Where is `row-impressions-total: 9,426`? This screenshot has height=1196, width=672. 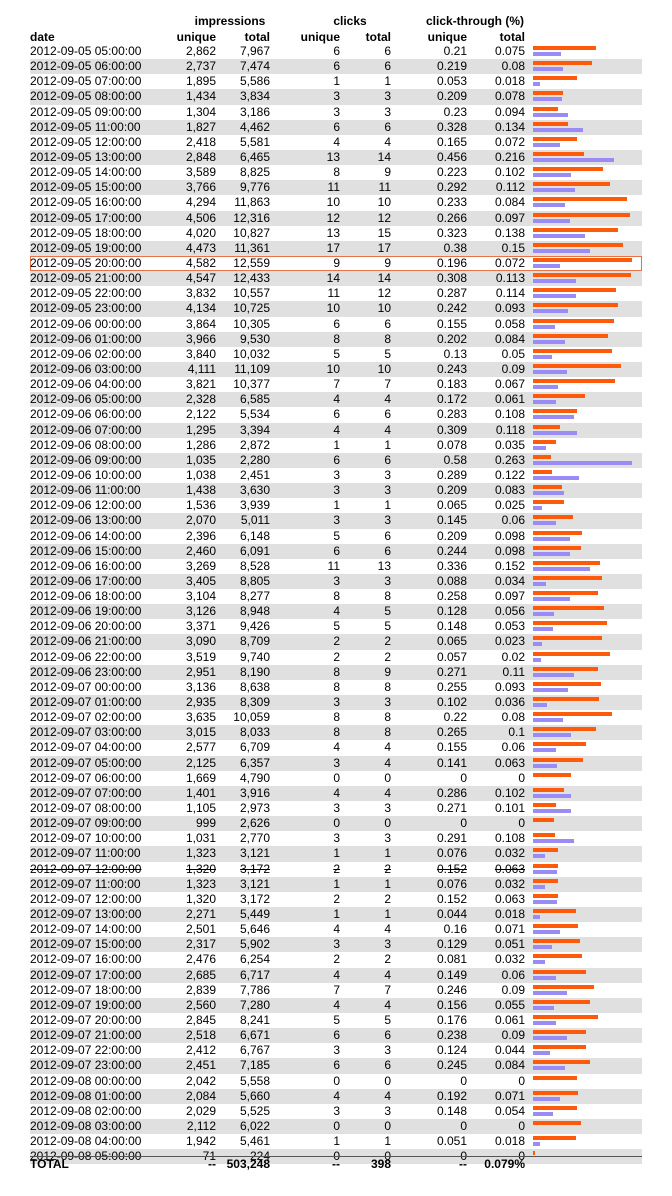
row-impressions-total: 9,426 is located at coordinates (254, 626).